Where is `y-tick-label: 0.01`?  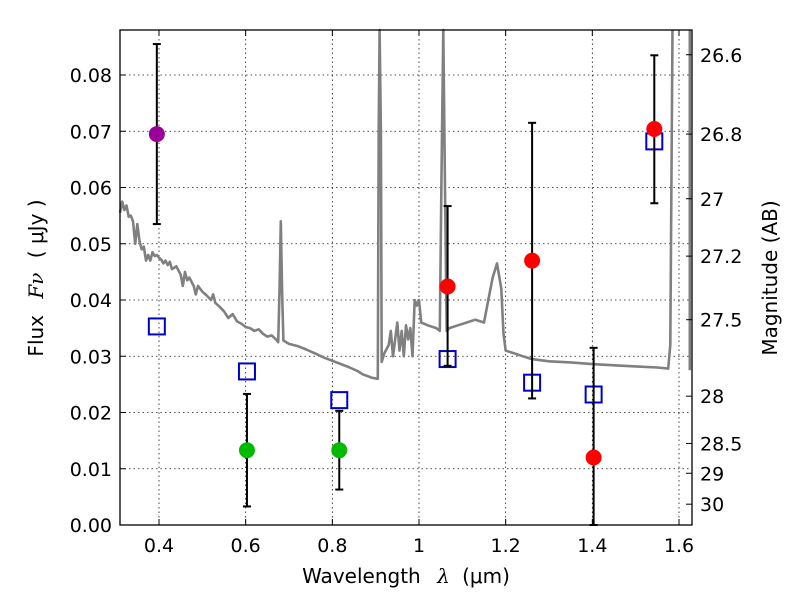 y-tick-label: 0.01 is located at coordinates (91, 470).